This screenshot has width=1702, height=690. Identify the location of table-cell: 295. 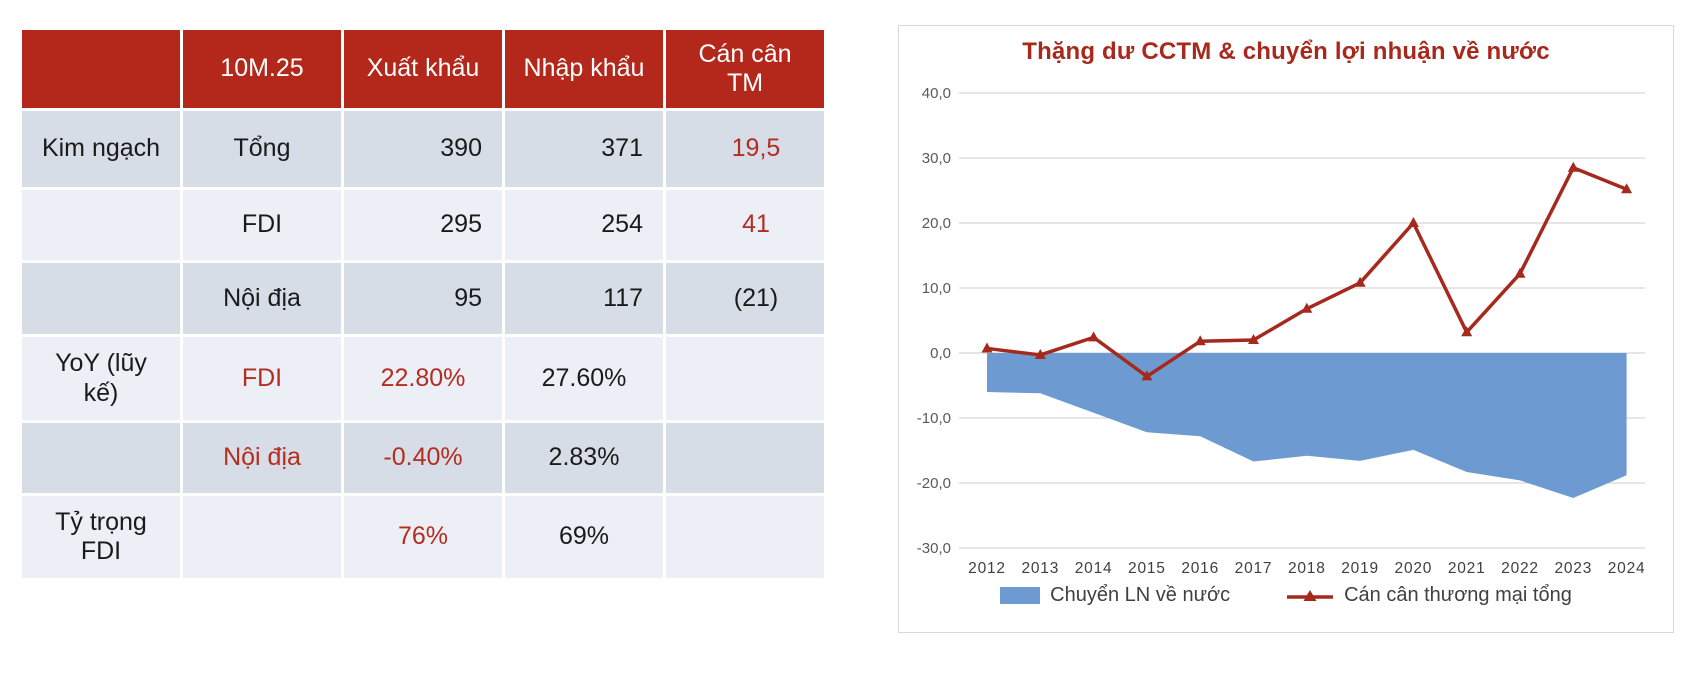
(423, 225).